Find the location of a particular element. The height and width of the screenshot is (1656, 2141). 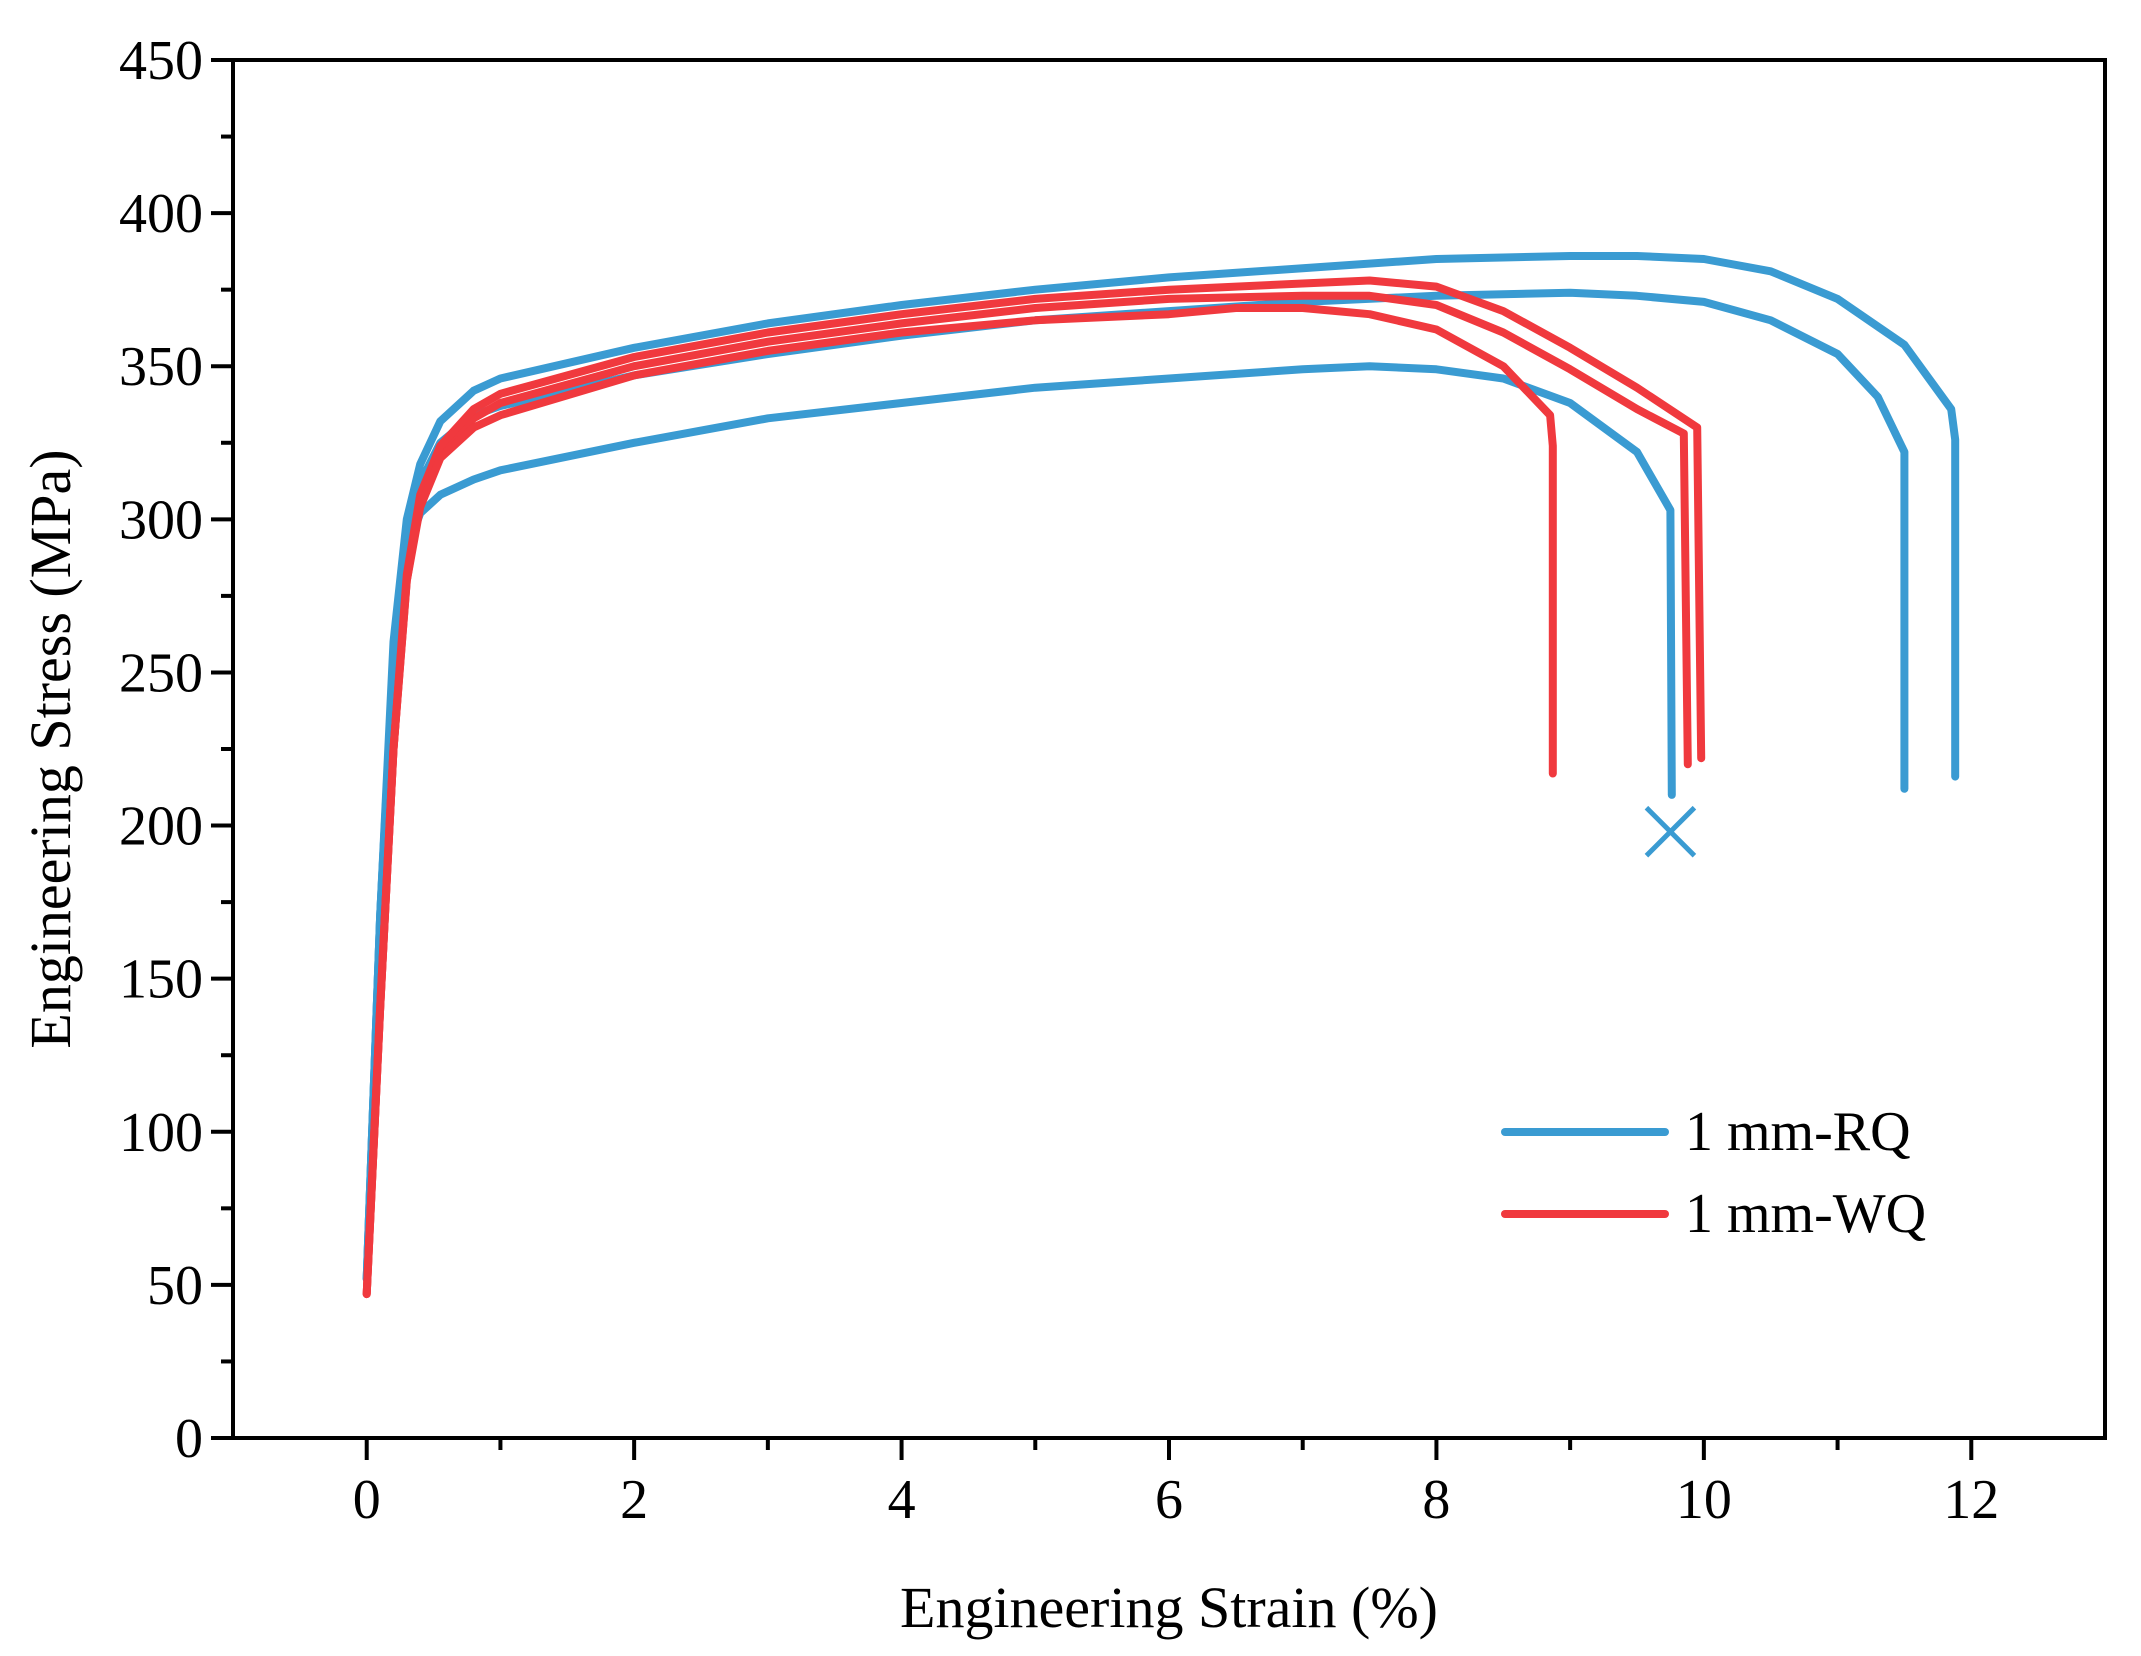

x-tick-label: 4 is located at coordinates (902, 1500).